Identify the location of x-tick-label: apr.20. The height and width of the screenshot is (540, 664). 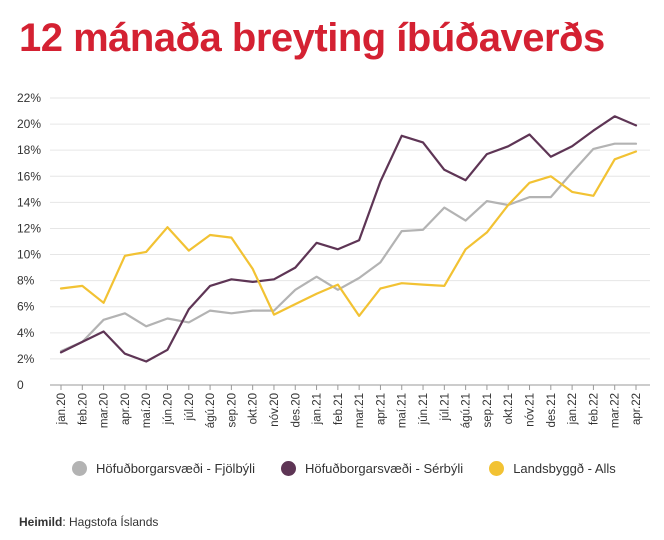
(126, 409).